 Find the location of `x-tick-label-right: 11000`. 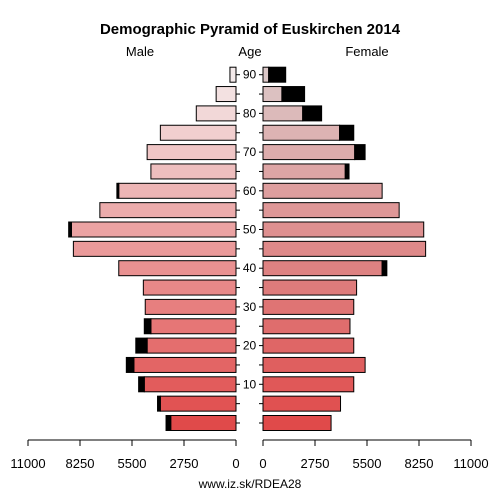

x-tick-label-right: 11000 is located at coordinates (470, 463).